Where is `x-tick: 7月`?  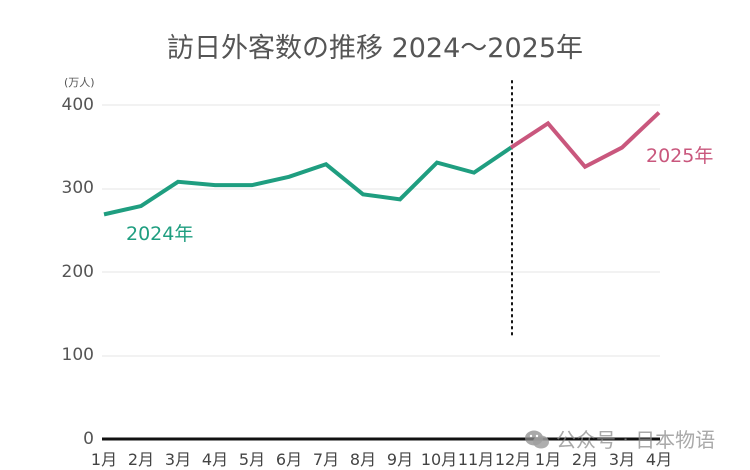 x-tick: 7月 is located at coordinates (326, 459).